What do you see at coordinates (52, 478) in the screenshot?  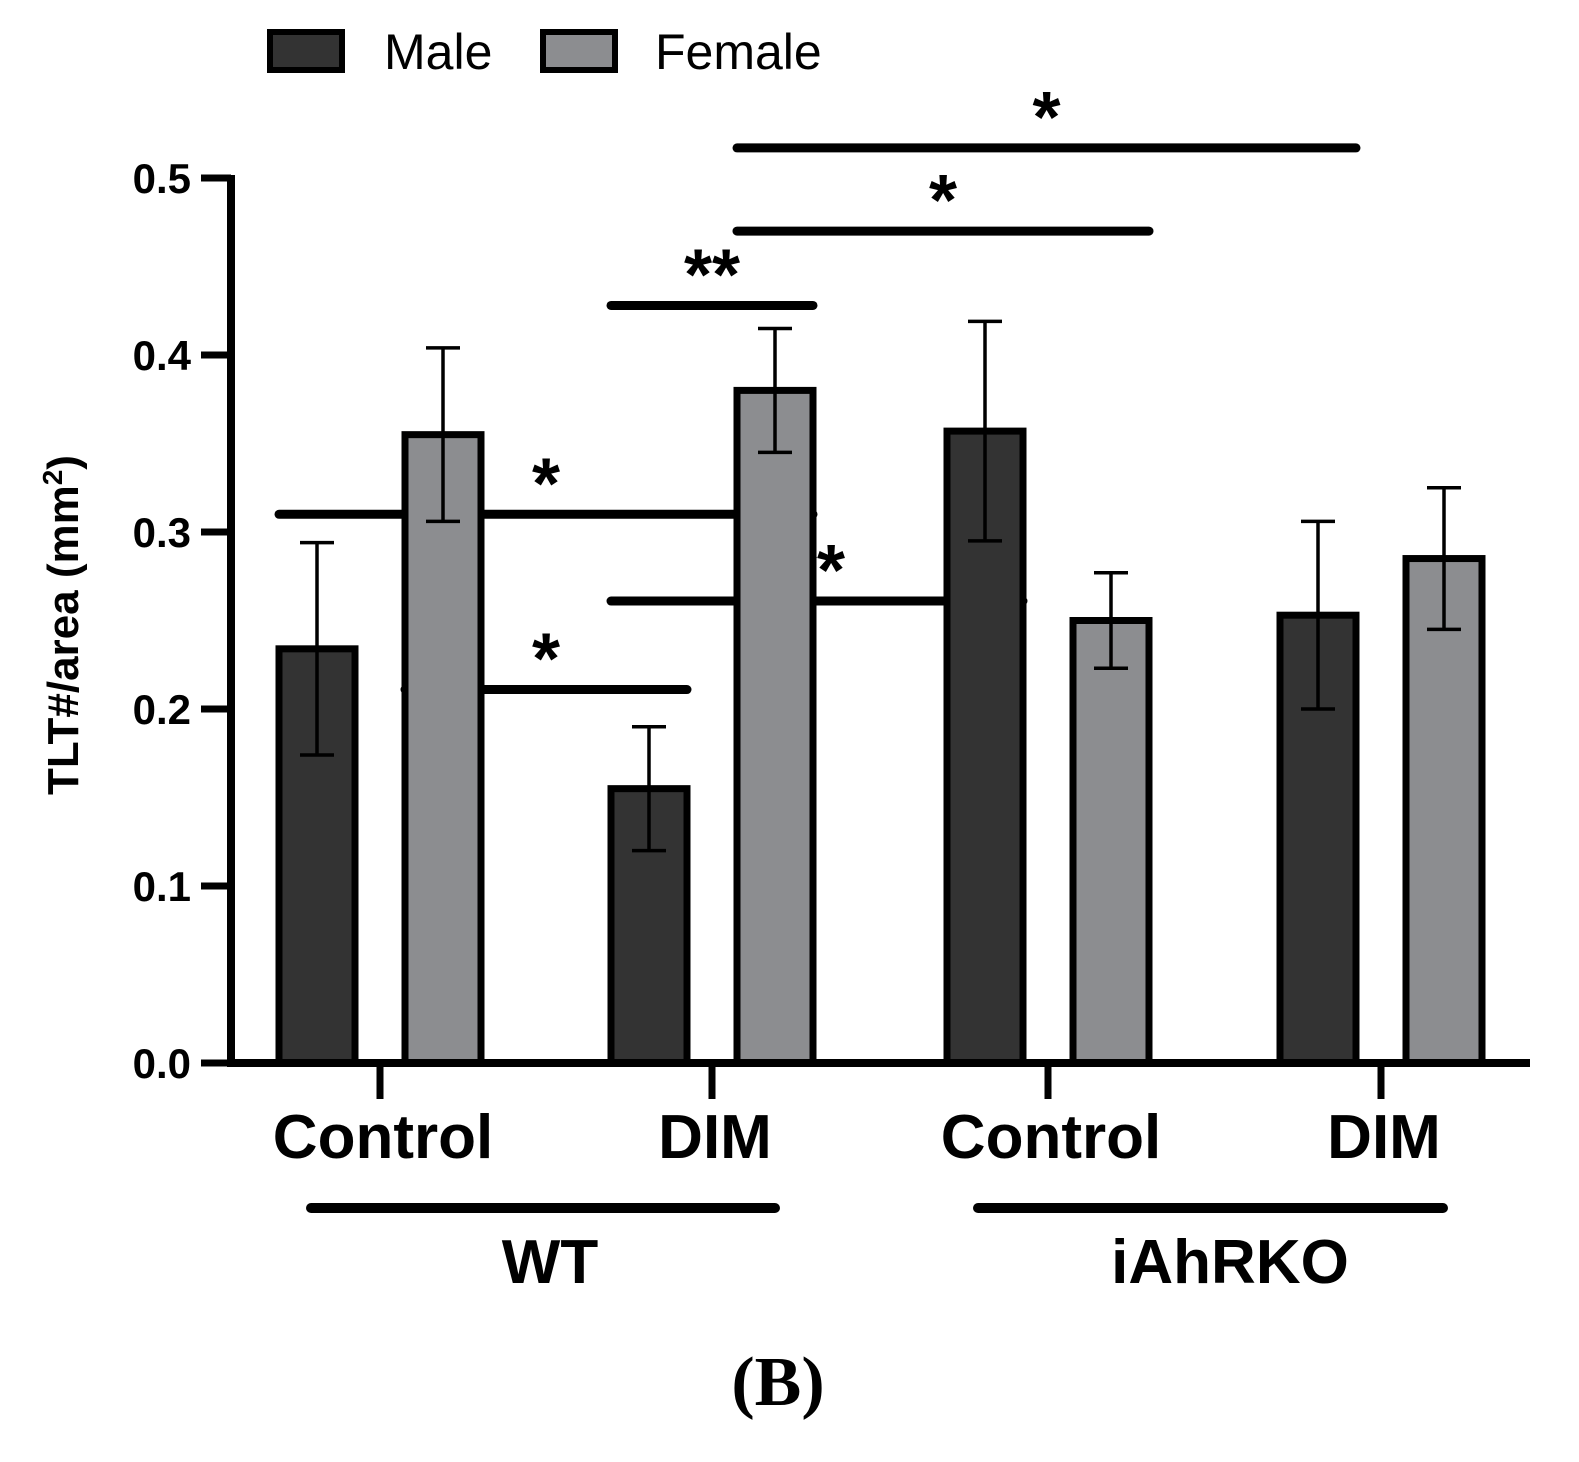 I see `y-axis-title-superscript: 2` at bounding box center [52, 478].